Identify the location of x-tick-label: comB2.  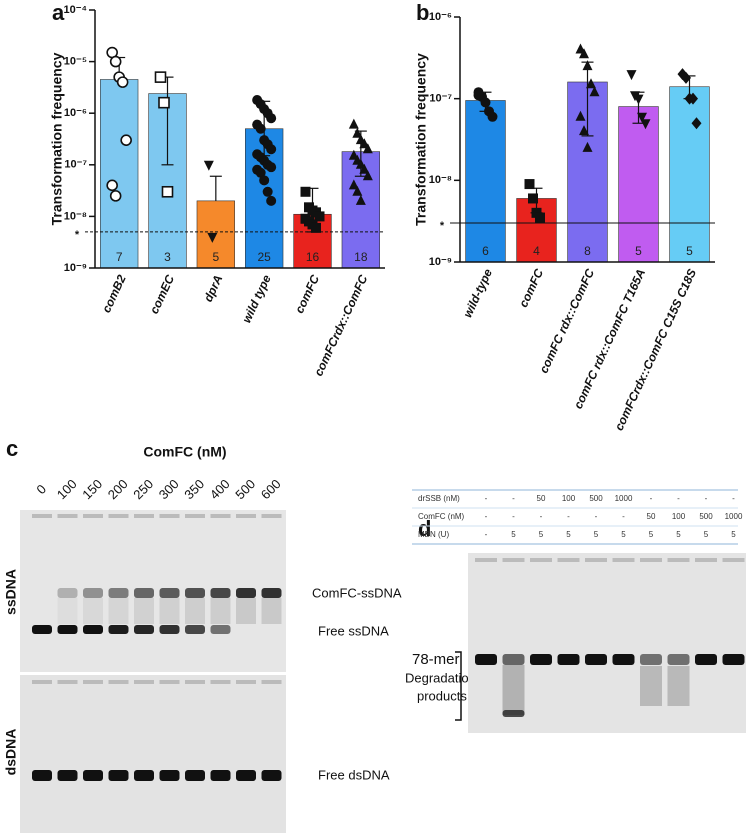
(114, 293).